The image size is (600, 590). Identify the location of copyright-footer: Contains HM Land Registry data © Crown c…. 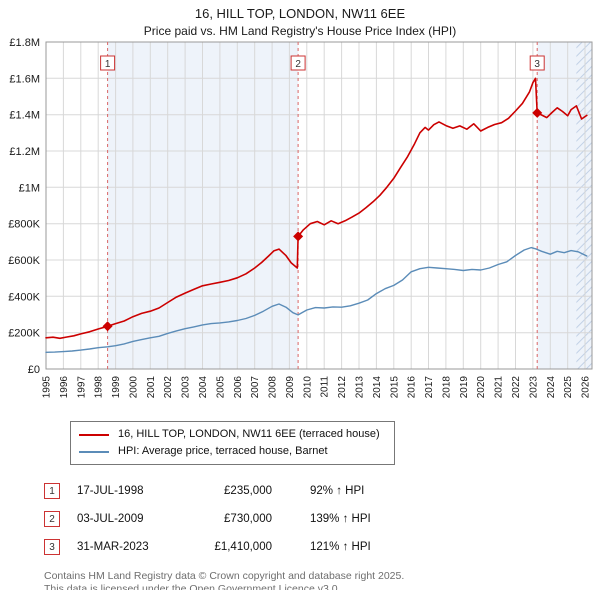
(322, 580).